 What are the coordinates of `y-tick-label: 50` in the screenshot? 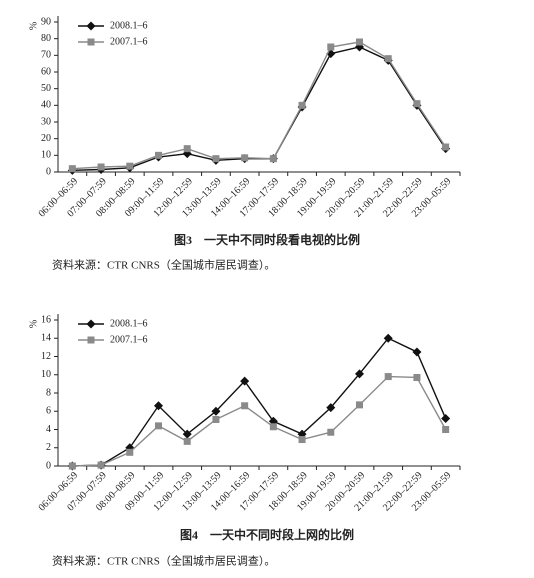 It's located at (46, 88).